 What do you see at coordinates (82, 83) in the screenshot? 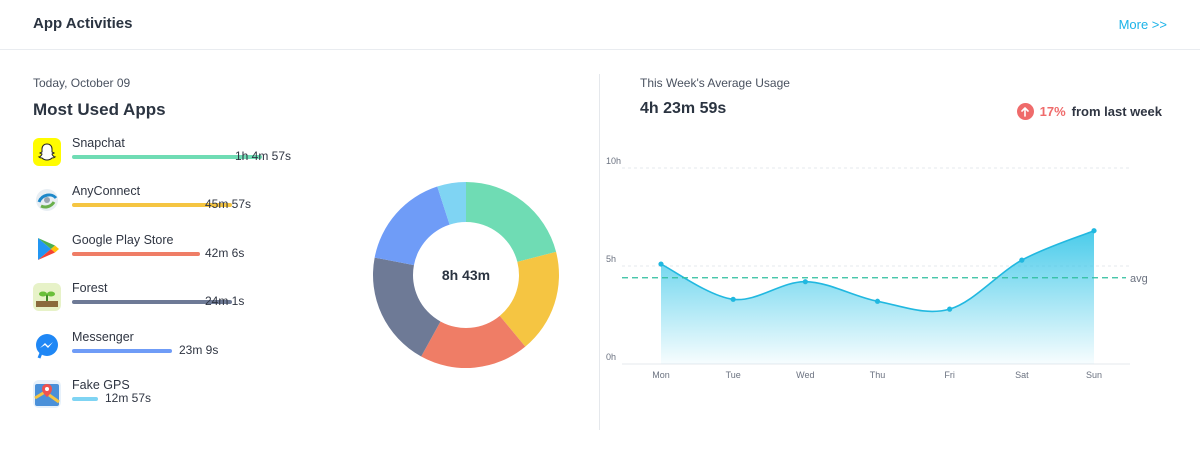
I see `today-date: Today, October 09` at bounding box center [82, 83].